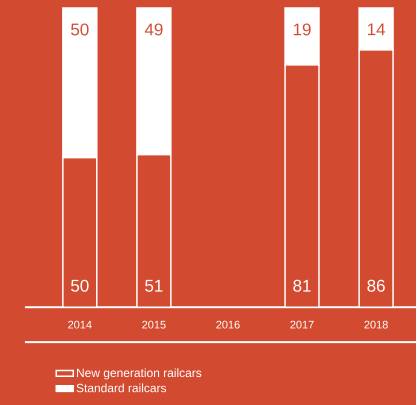 The width and height of the screenshot is (417, 405). Describe the element at coordinates (139, 374) in the screenshot. I see `legend-label: New generation railcars` at that location.